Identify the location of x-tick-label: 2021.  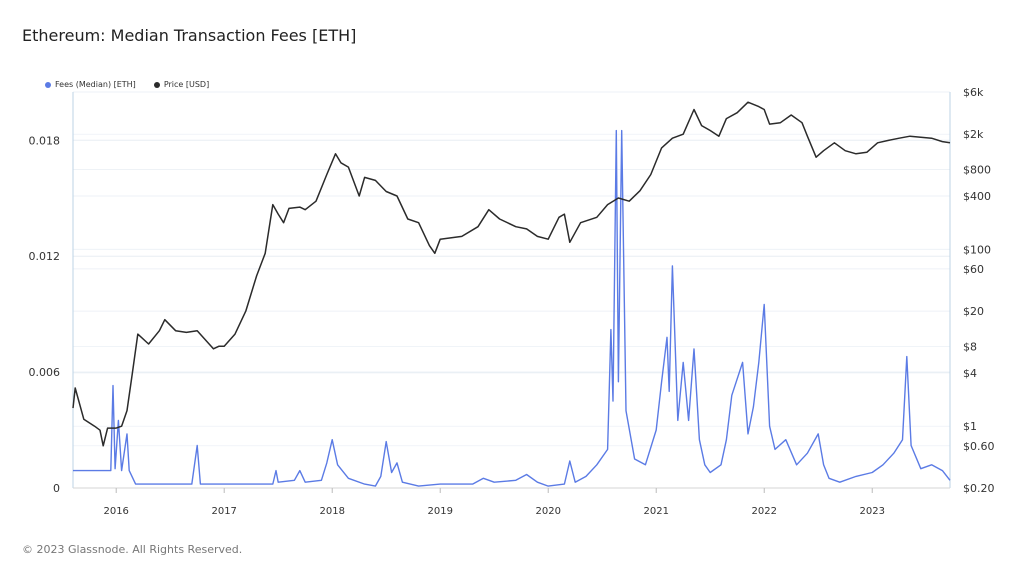
(656, 511).